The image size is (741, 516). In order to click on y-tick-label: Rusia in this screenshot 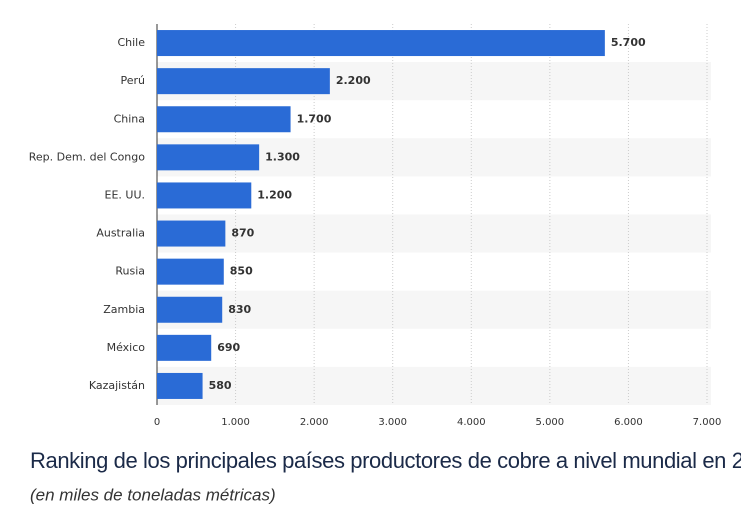, I will do `click(130, 271)`.